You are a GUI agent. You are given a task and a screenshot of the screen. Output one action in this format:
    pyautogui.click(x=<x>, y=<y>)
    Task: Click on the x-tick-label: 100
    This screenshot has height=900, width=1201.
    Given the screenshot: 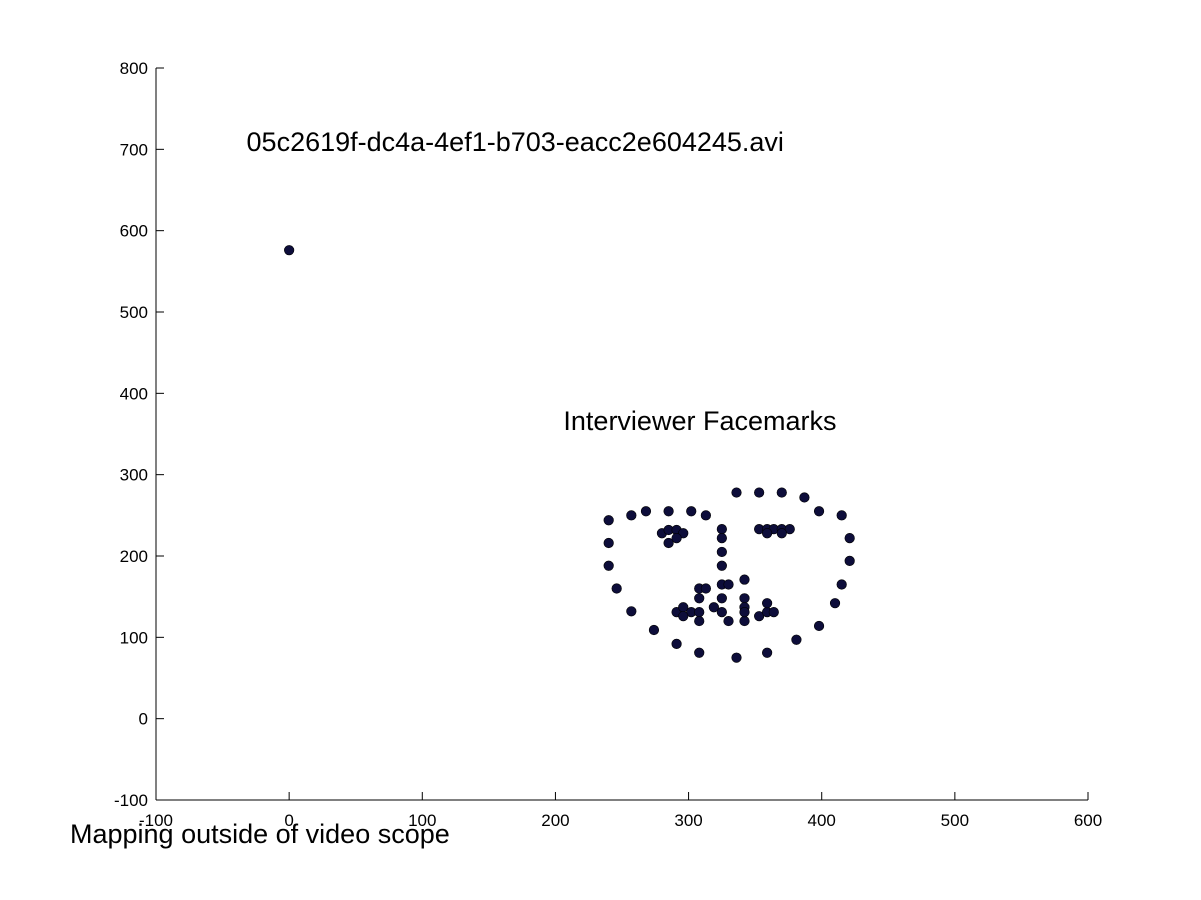 What is the action you would take?
    pyautogui.click(x=422, y=820)
    